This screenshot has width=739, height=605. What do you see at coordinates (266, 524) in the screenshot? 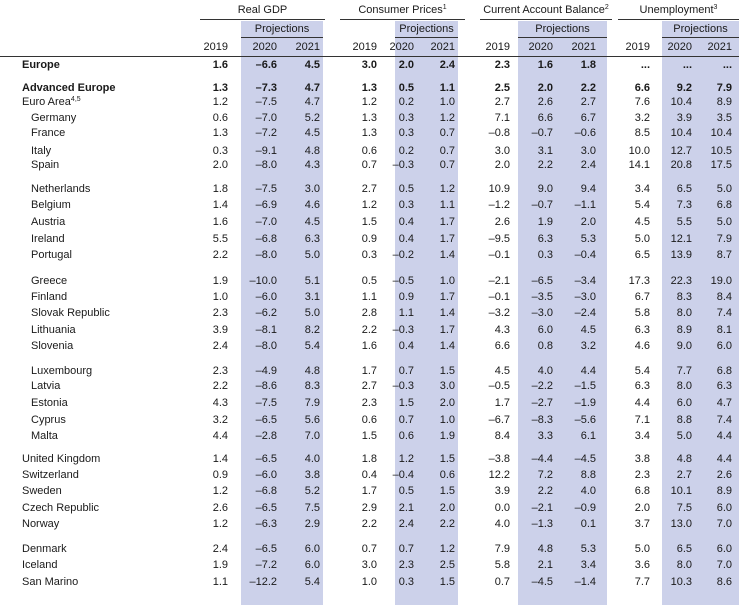
I see `table-cell: –6.3` at bounding box center [266, 524].